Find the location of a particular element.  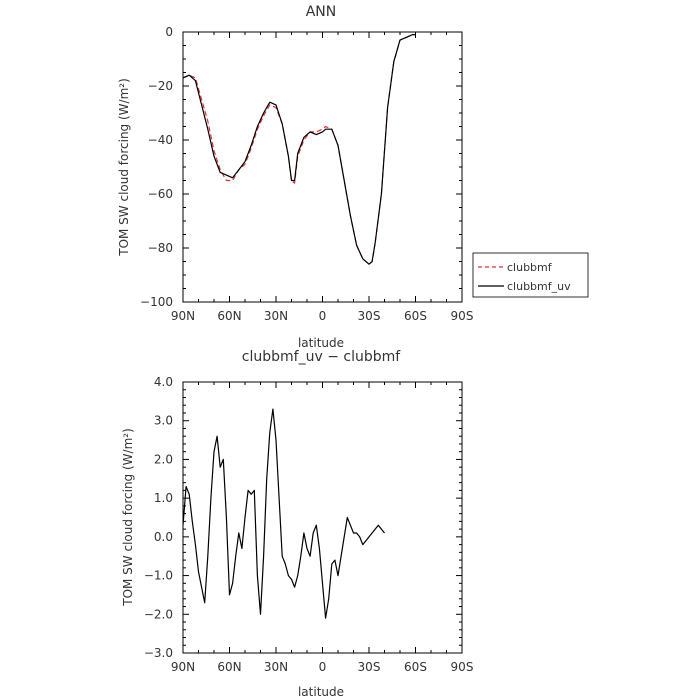

top-x-tick-label: 90N is located at coordinates (183, 316).